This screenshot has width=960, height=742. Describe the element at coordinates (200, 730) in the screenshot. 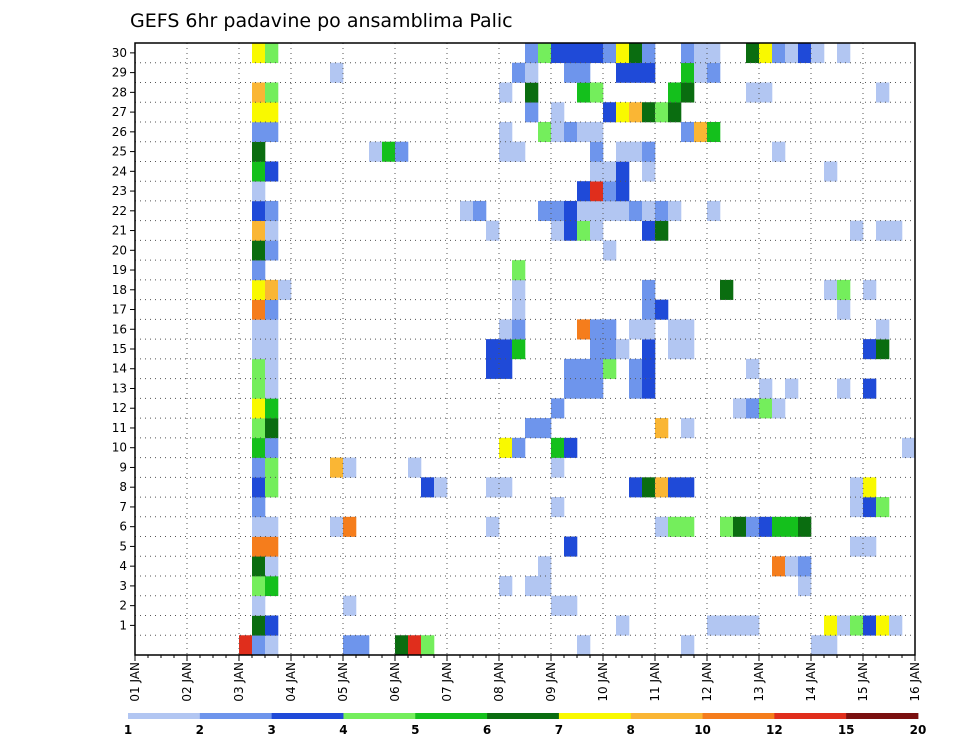

I see `colorbar-label: 2` at that location.